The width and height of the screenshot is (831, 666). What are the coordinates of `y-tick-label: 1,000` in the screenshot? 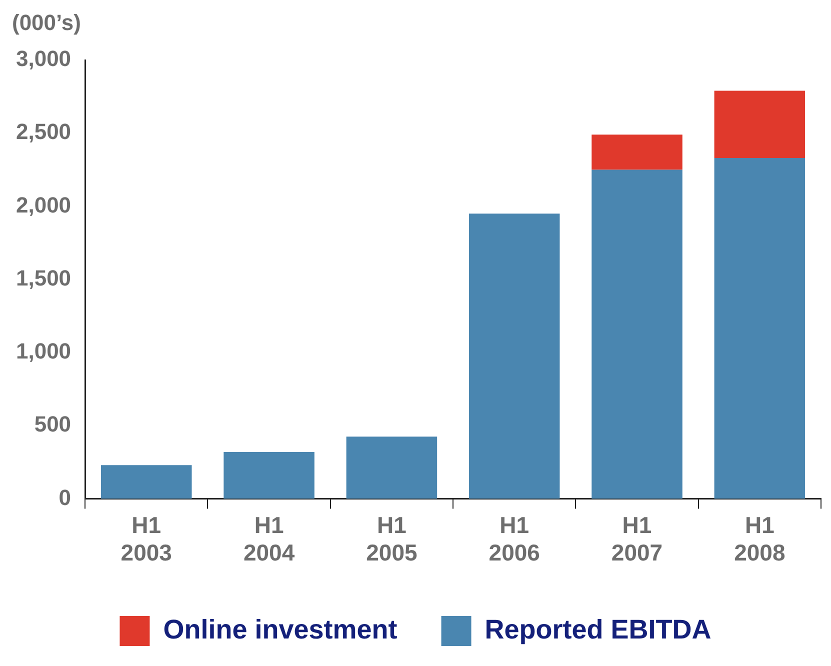 It's located at (44, 351).